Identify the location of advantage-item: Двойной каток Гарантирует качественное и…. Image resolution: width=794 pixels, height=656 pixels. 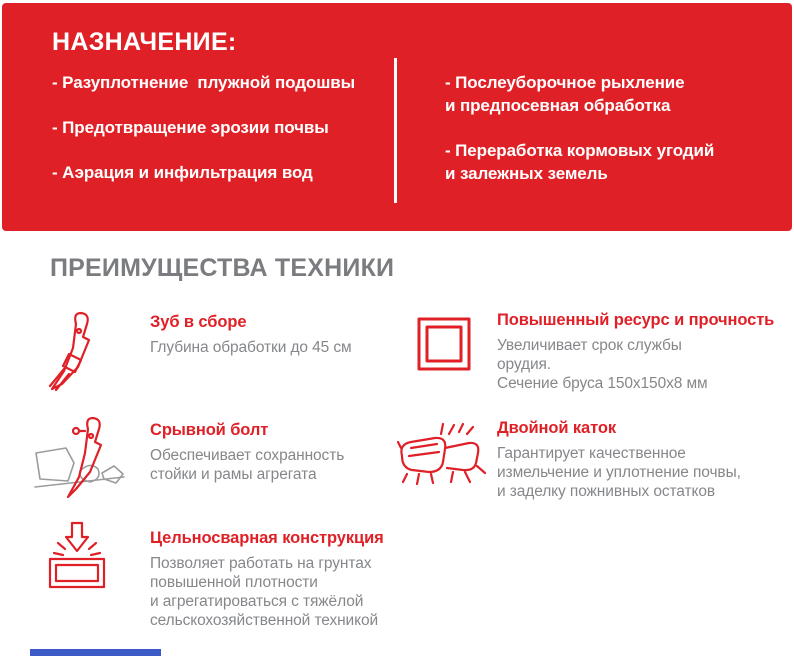
(644, 460).